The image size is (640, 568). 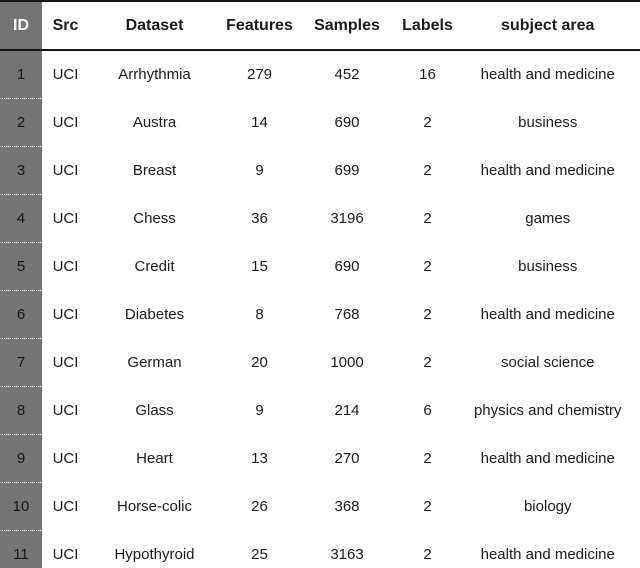 I want to click on cell-id: 7, so click(x=21, y=362).